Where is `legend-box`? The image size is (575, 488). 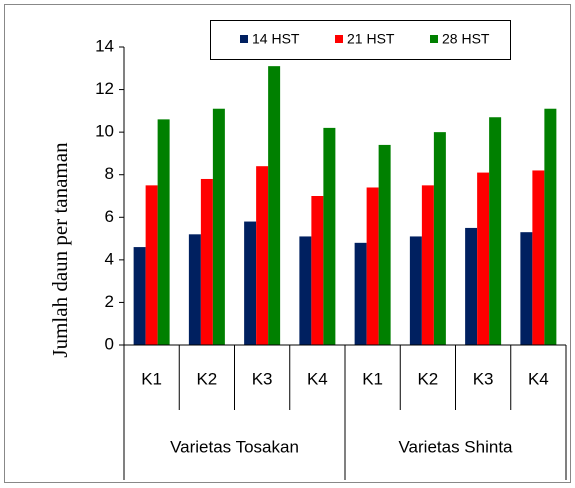
legend-box is located at coordinates (360, 40).